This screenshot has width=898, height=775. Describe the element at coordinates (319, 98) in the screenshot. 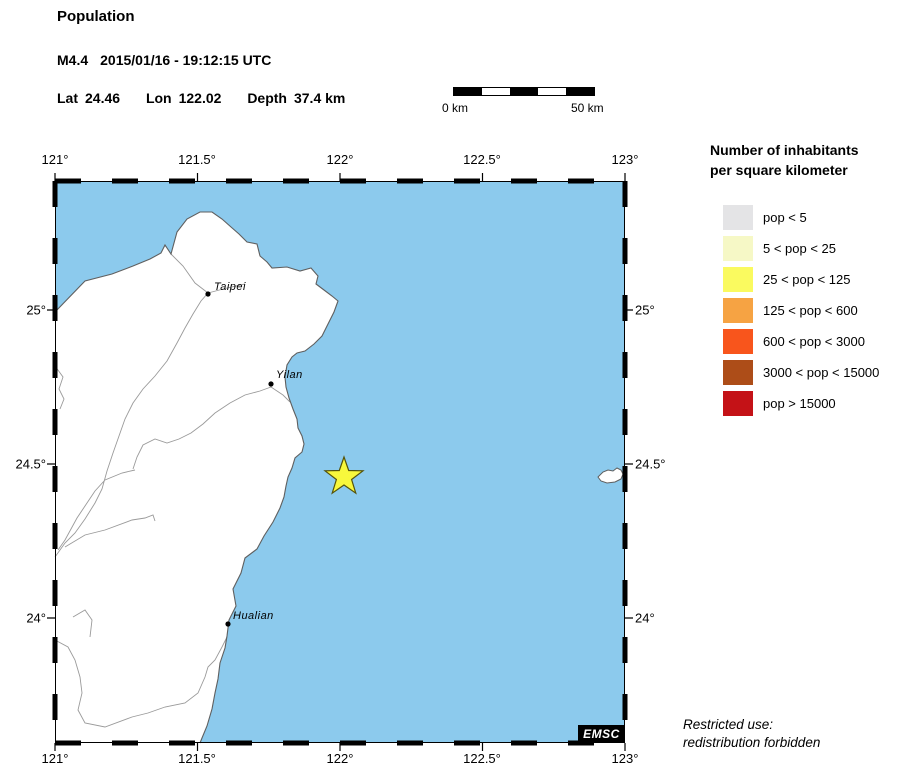

I see `depth-value: 37.4 km` at that location.